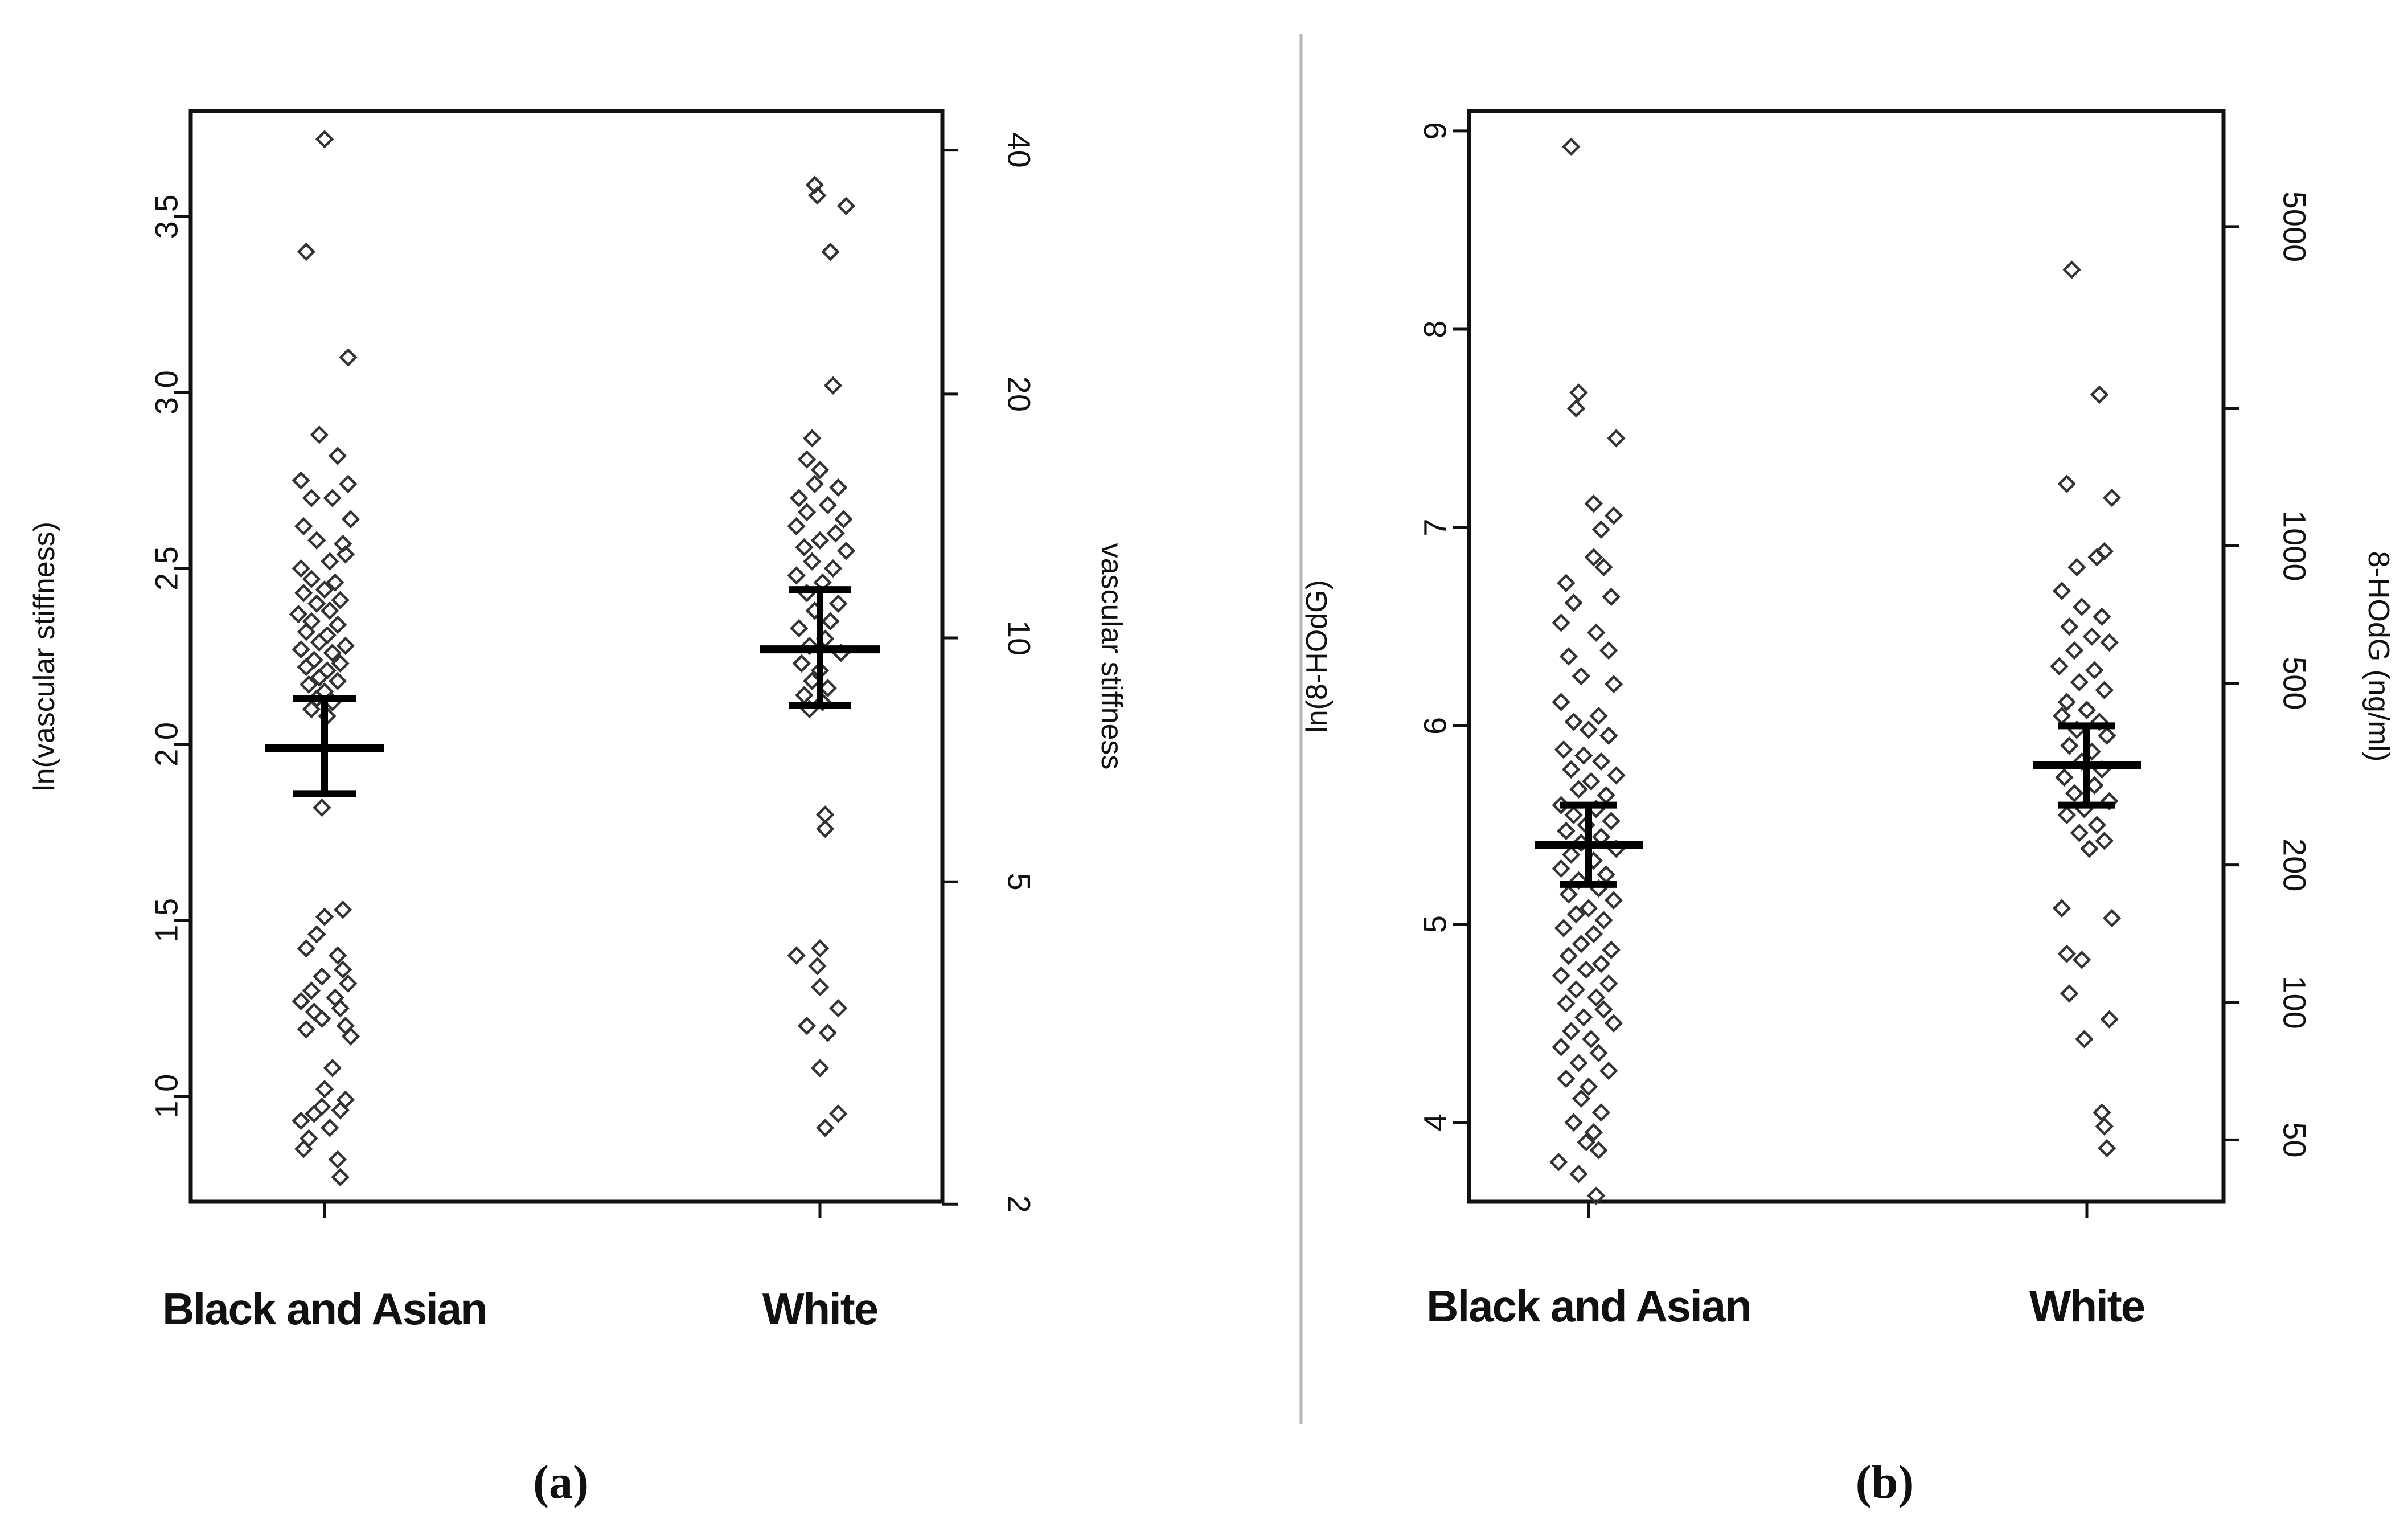 The image size is (2408, 1515). I want to click on y-tick-label: 3.5, so click(166, 216).